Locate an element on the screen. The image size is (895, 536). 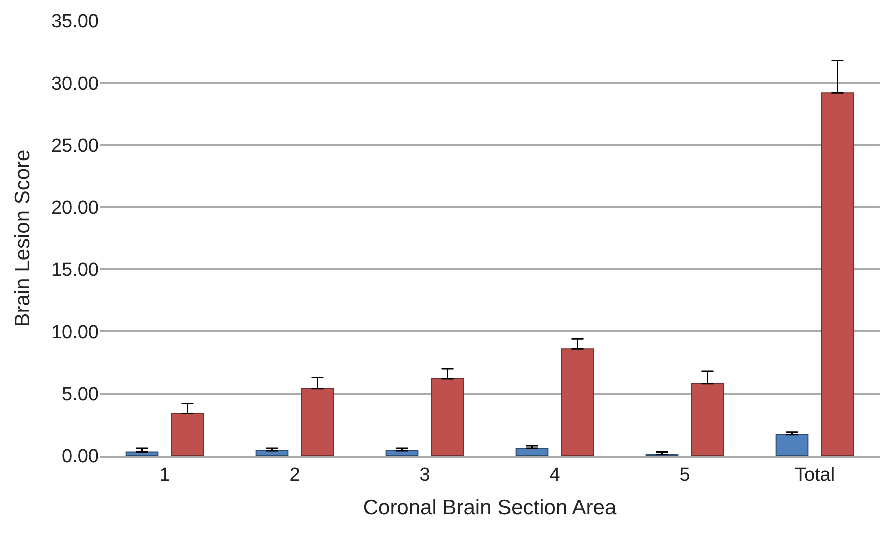
x-axis-title: Coronal Brain Section Area is located at coordinates (490, 508).